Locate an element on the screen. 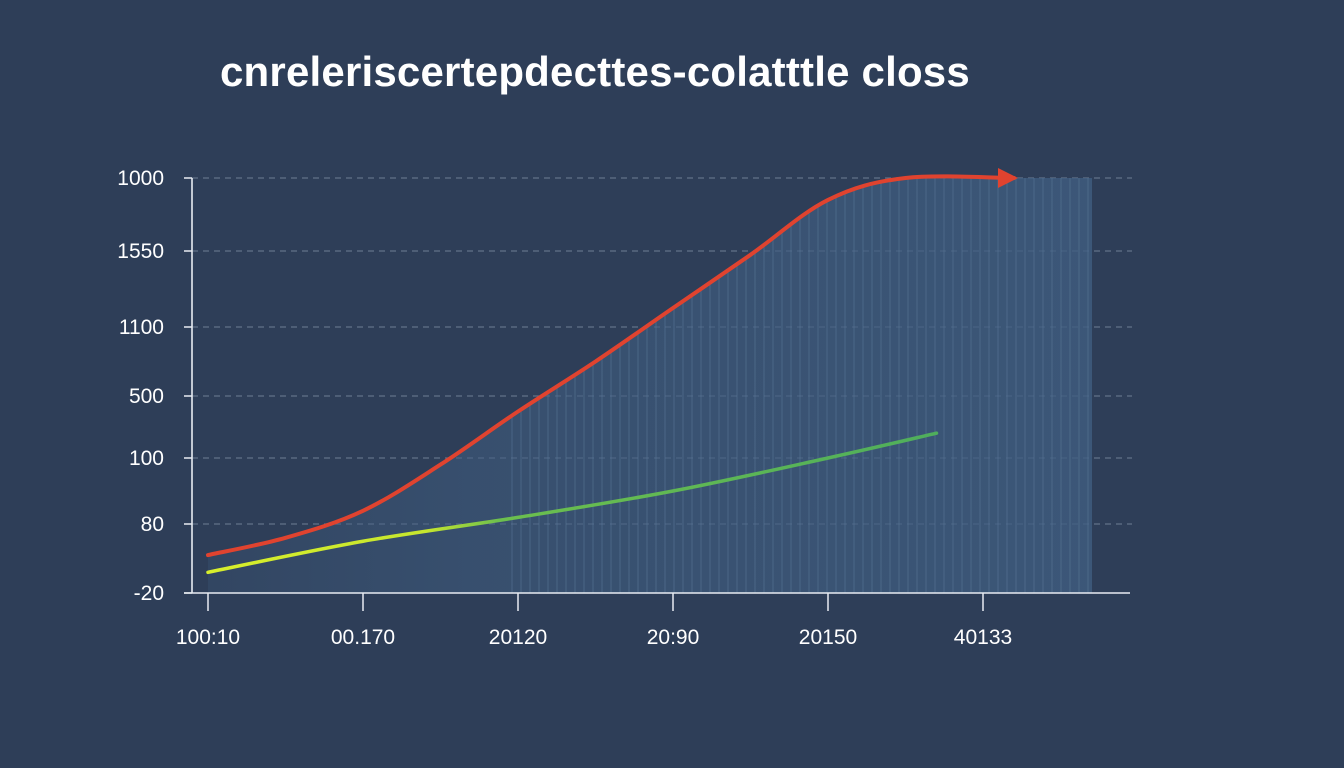  x-tick-label: 00.170 is located at coordinates (363, 637).